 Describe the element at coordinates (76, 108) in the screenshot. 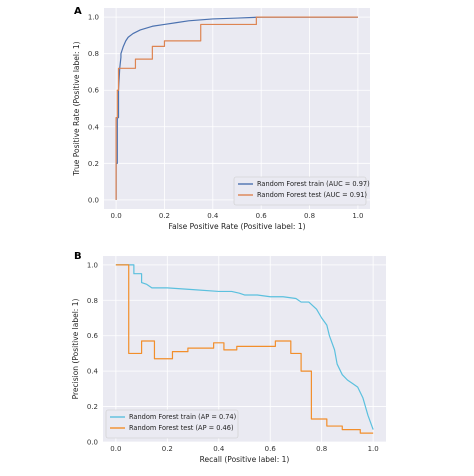

I see `y-axis-label: True Positive Rate (Positive label: 1)` at that location.